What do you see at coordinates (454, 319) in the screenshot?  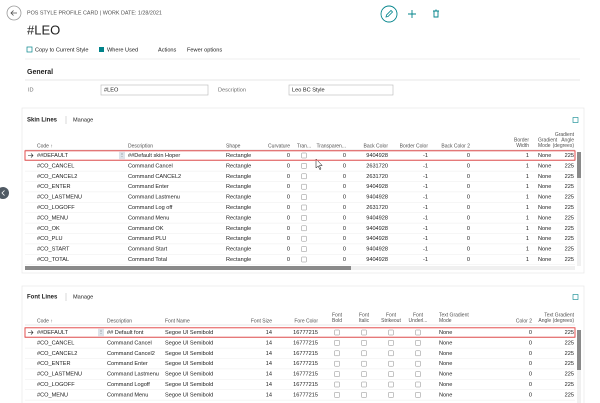 I see `column-header: Text Gradient Mode` at bounding box center [454, 319].